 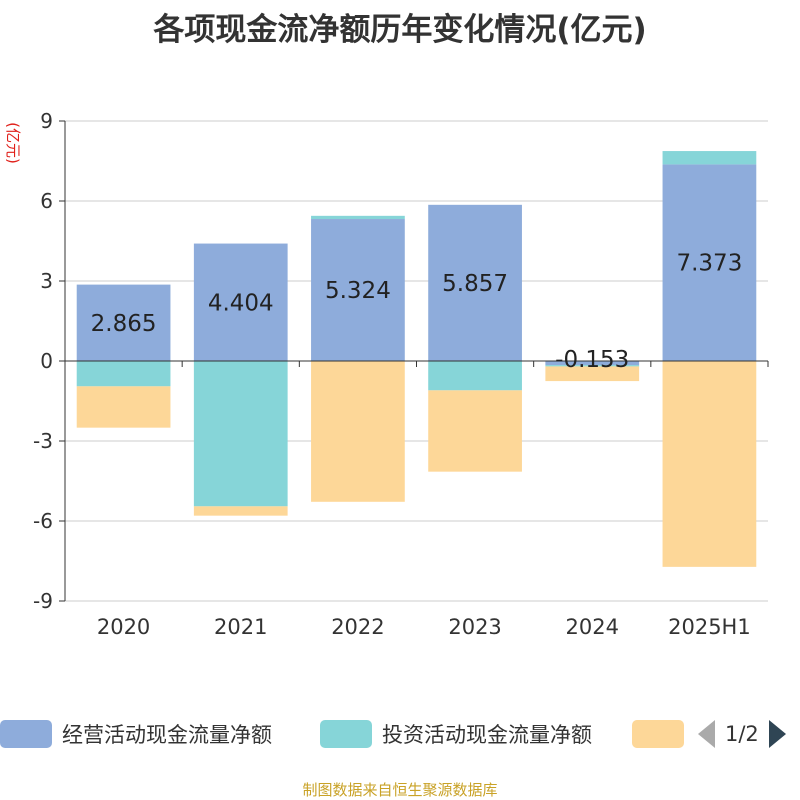 What do you see at coordinates (777, 734) in the screenshot?
I see `legend-next-page-icon` at bounding box center [777, 734].